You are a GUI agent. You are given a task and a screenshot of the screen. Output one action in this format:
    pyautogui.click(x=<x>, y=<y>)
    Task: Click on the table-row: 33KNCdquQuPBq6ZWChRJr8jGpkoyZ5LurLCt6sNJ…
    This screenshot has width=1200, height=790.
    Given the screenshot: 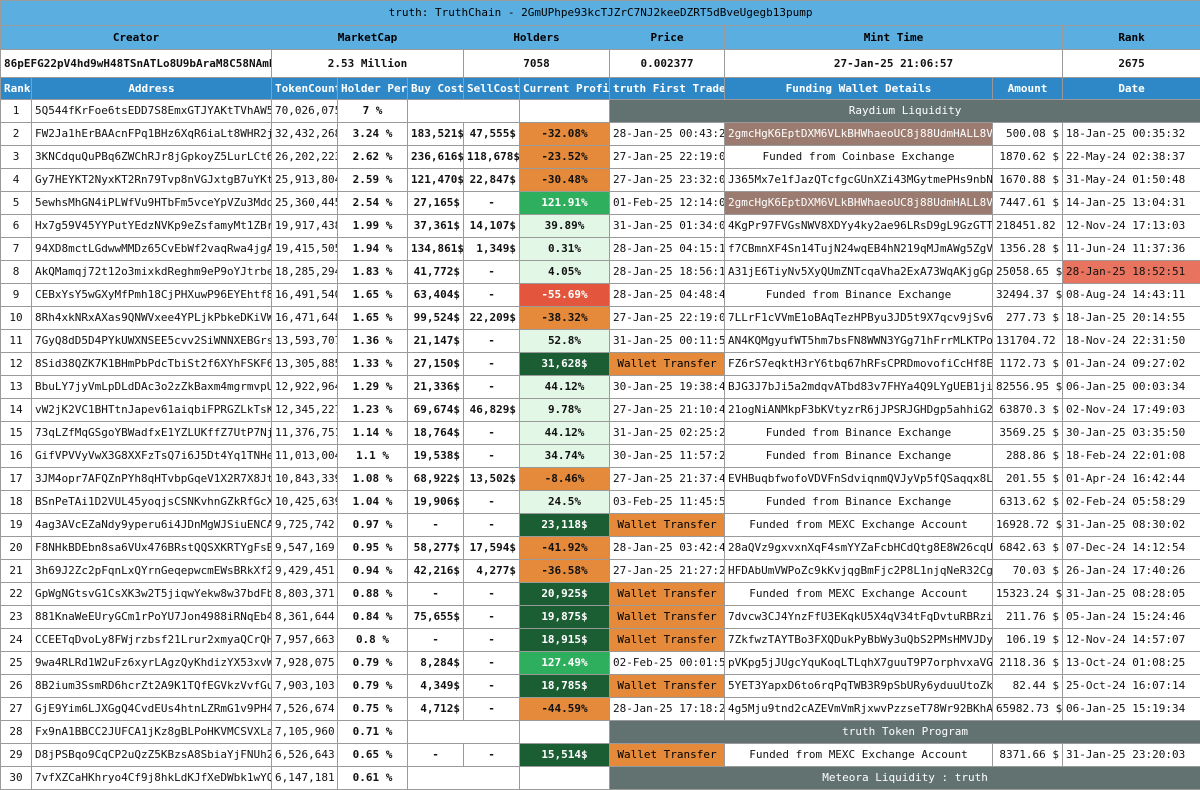 What is the action you would take?
    pyautogui.click(x=600, y=157)
    